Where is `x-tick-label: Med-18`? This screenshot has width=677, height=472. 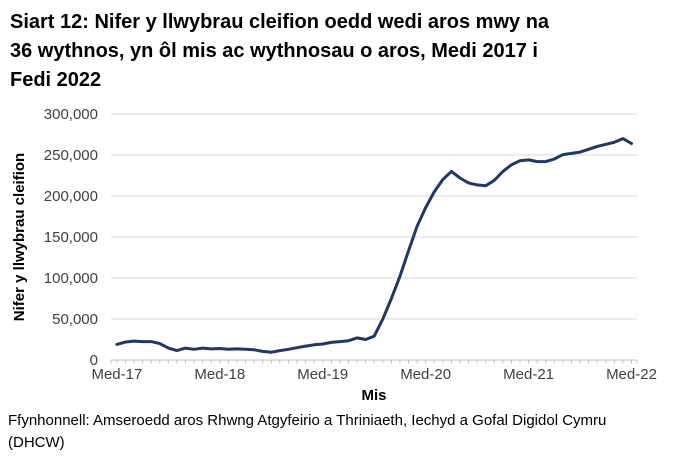 x-tick-label: Med-18 is located at coordinates (219, 374).